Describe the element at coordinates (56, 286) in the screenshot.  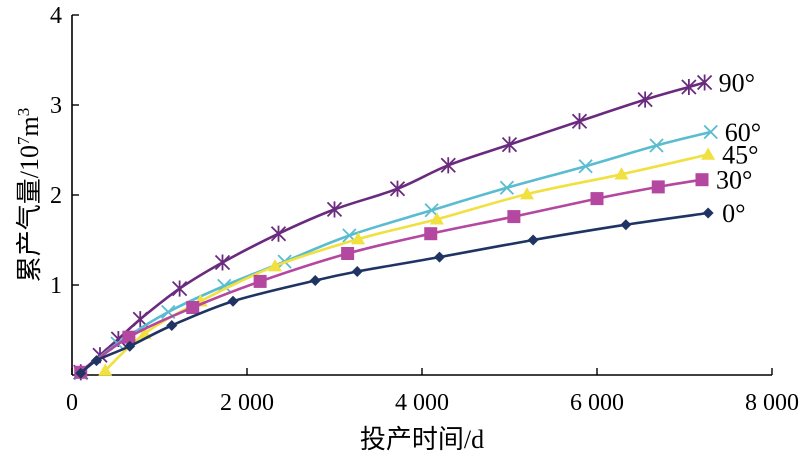
I see `y-tick-label: 1` at that location.